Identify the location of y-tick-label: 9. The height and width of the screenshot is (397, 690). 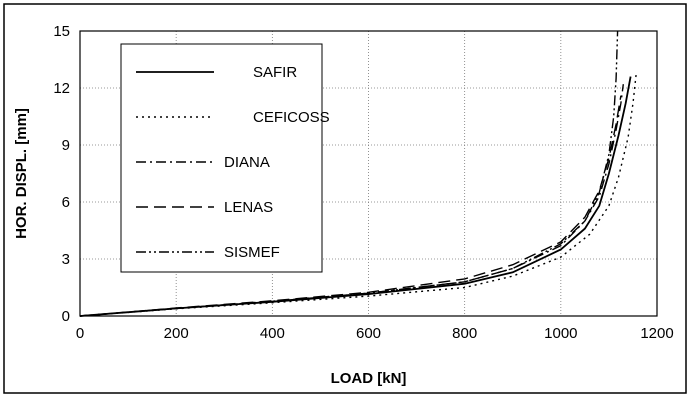
(66, 145).